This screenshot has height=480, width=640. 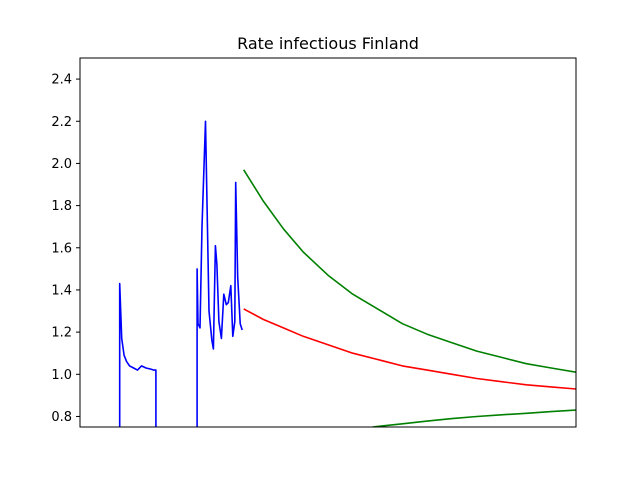 What do you see at coordinates (61, 122) in the screenshot?
I see `y-tick-label: 2.2` at bounding box center [61, 122].